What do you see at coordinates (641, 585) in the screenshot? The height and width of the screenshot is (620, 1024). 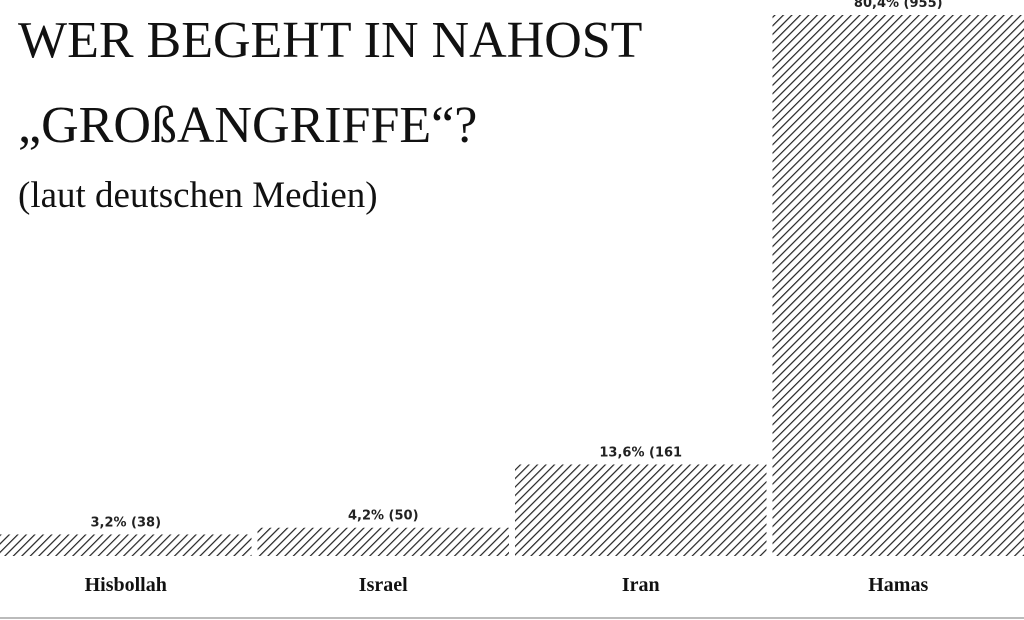 I see `x-tick-label: Iran` at bounding box center [641, 585].